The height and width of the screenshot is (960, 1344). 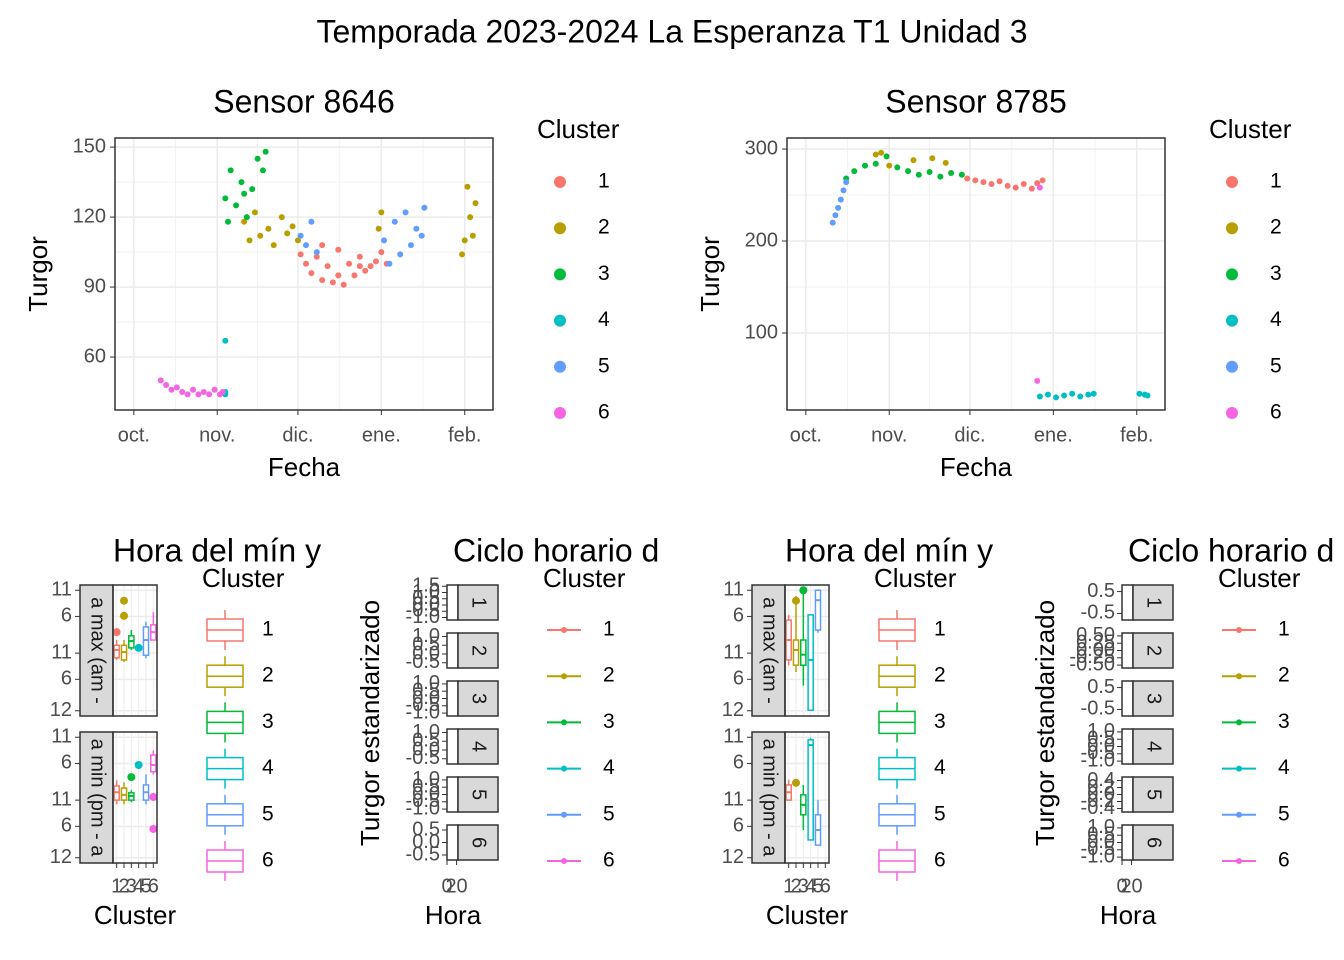 I want to click on x-tick-label: 0, so click(x=1121, y=886).